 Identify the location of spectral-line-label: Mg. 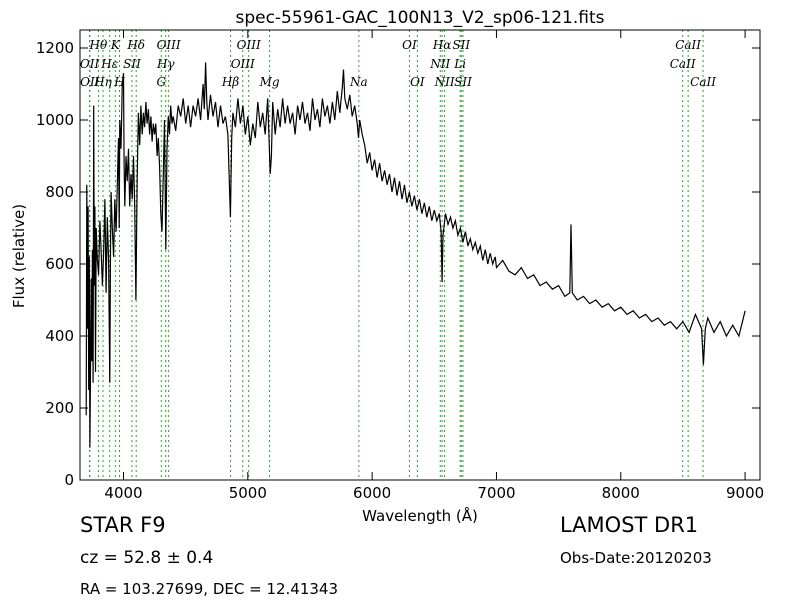
(269, 82).